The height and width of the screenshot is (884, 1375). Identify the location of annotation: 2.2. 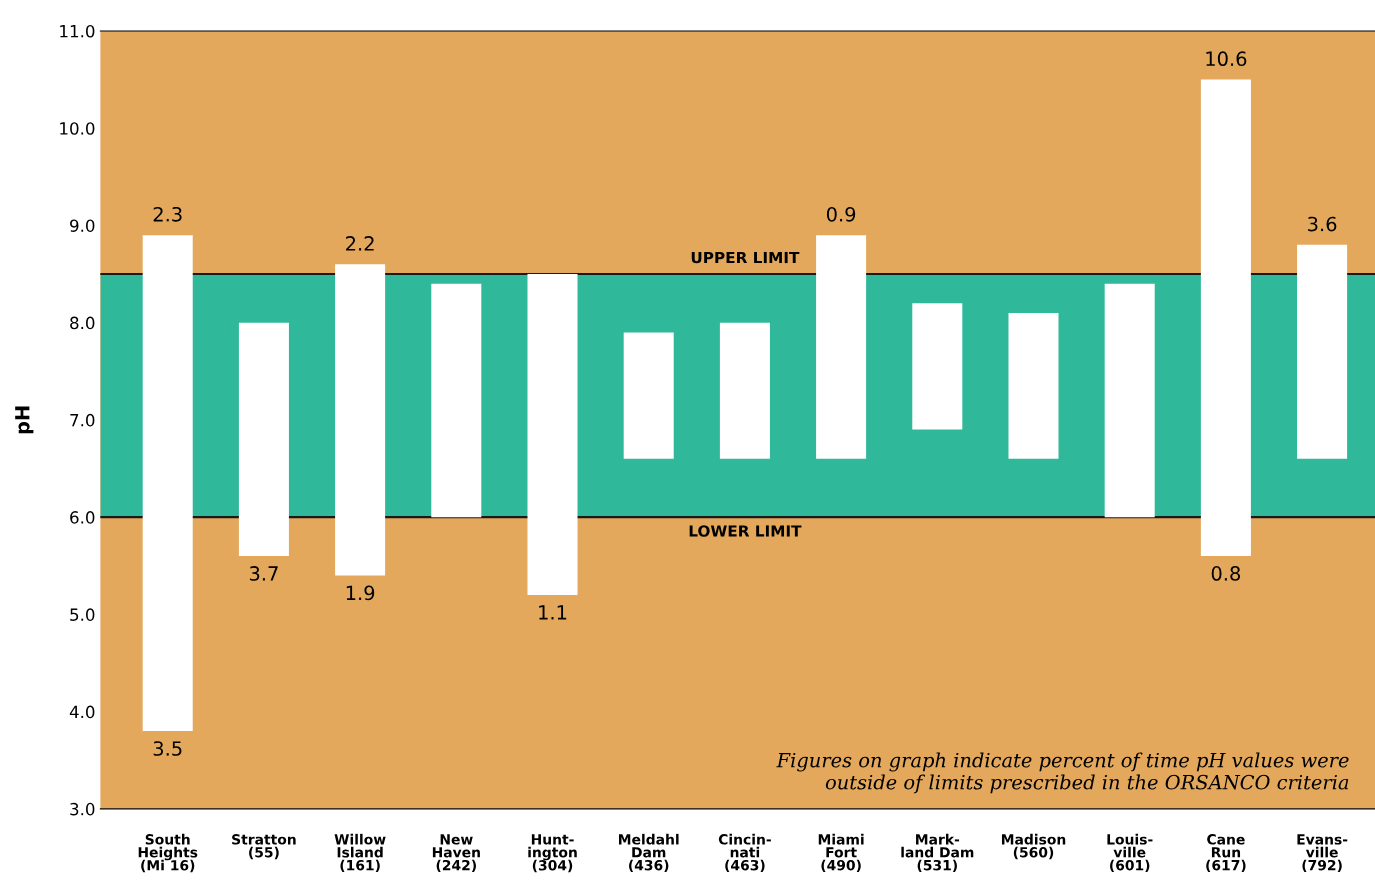
(360, 243).